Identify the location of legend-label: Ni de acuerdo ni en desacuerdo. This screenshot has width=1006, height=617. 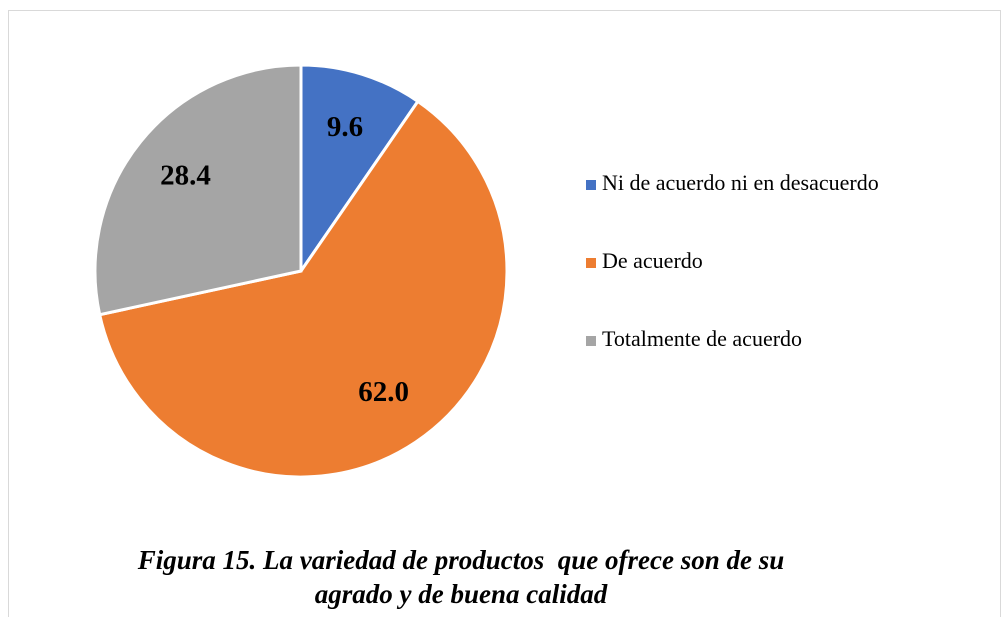
(740, 182).